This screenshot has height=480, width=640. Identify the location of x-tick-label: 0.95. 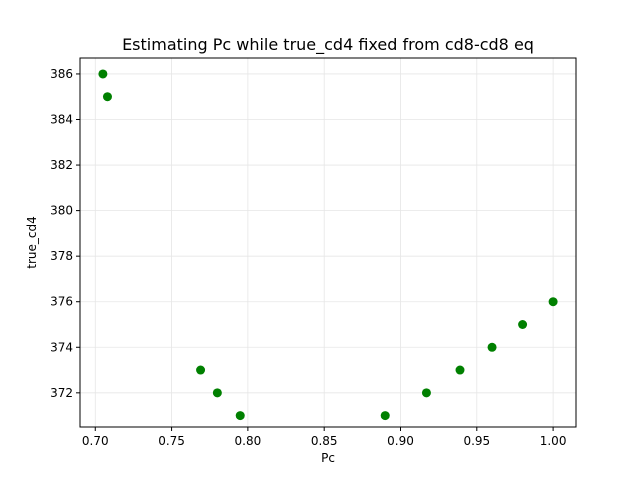
(476, 441).